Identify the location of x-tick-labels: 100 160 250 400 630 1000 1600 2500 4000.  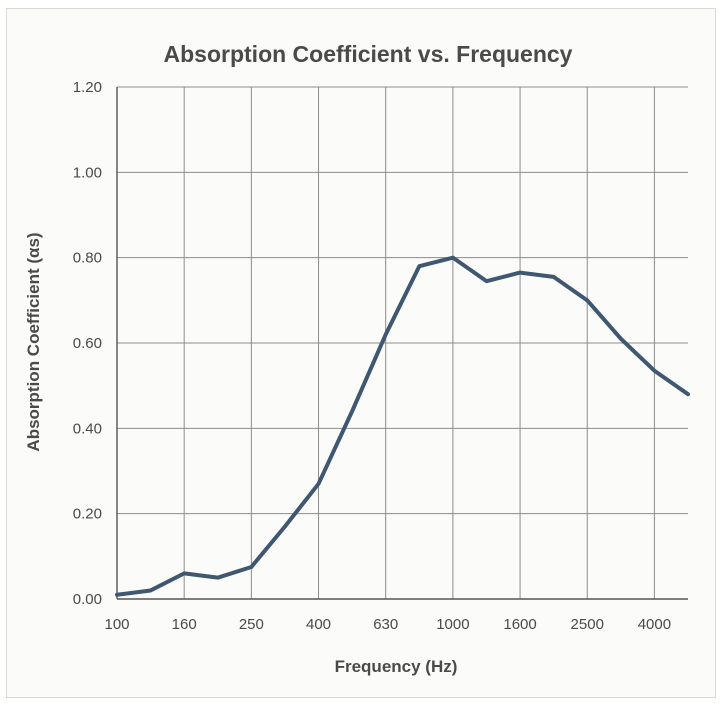
(387, 624).